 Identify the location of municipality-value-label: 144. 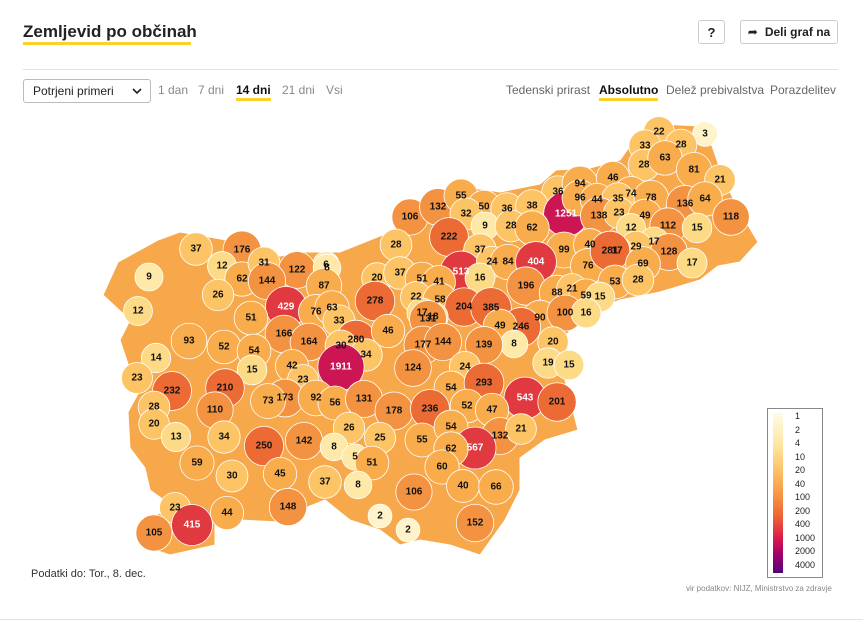
(443, 342).